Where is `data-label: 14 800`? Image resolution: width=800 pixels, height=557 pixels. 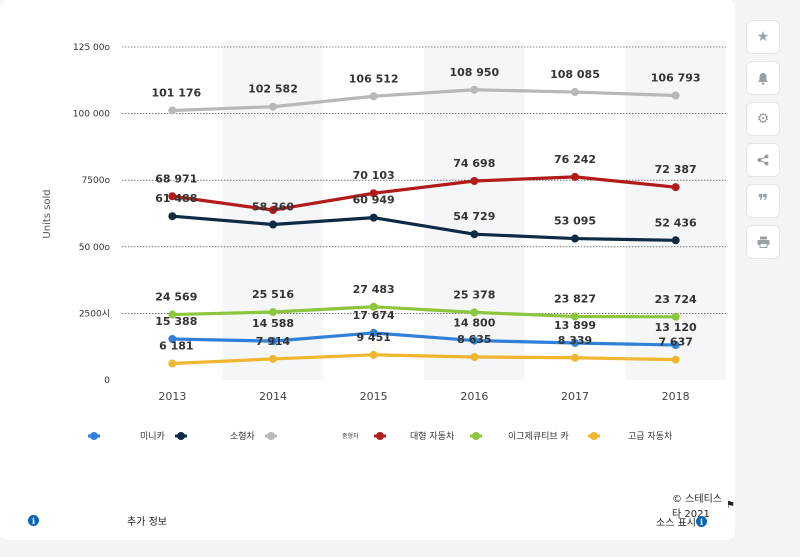
data-label: 14 800 is located at coordinates (474, 323).